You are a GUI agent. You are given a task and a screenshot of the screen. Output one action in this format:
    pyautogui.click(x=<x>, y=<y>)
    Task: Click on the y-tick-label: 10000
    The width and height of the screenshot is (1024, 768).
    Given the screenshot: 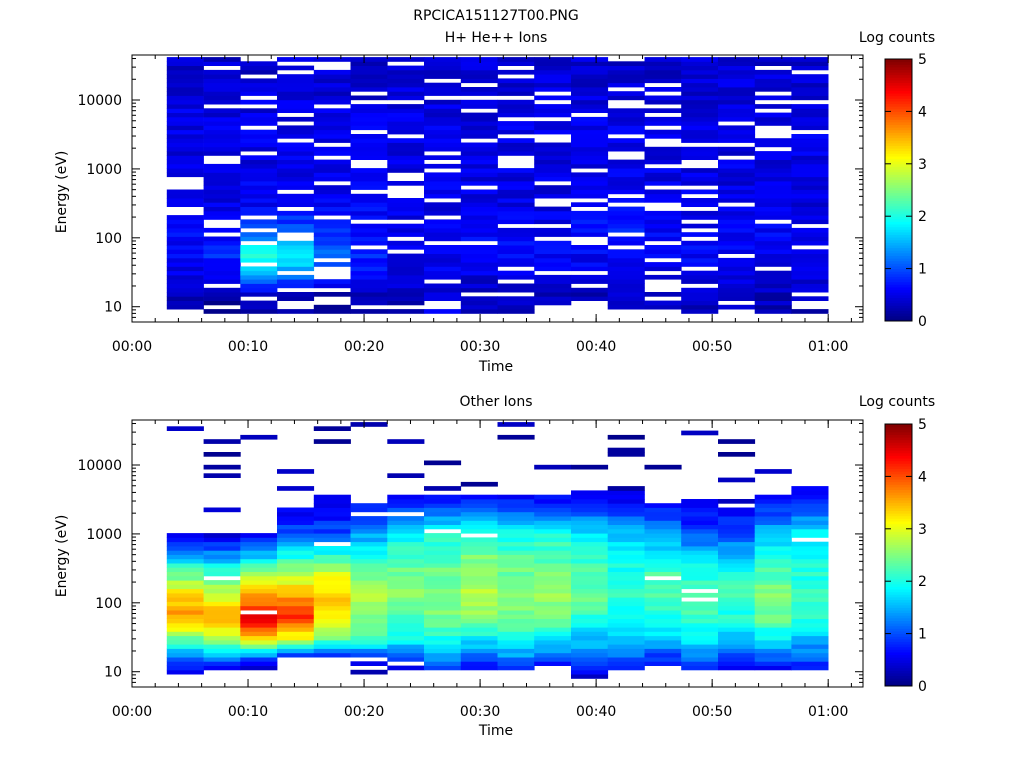 What is the action you would take?
    pyautogui.click(x=99, y=101)
    